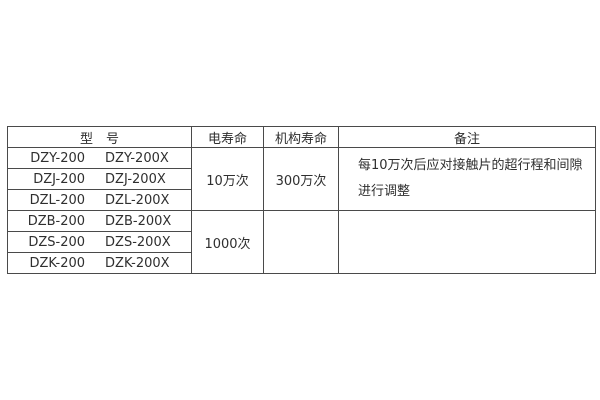 Image resolution: width=600 pixels, height=400 pixels. Describe the element at coordinates (135, 179) in the screenshot. I see `model-name: DZJ-200X` at that location.